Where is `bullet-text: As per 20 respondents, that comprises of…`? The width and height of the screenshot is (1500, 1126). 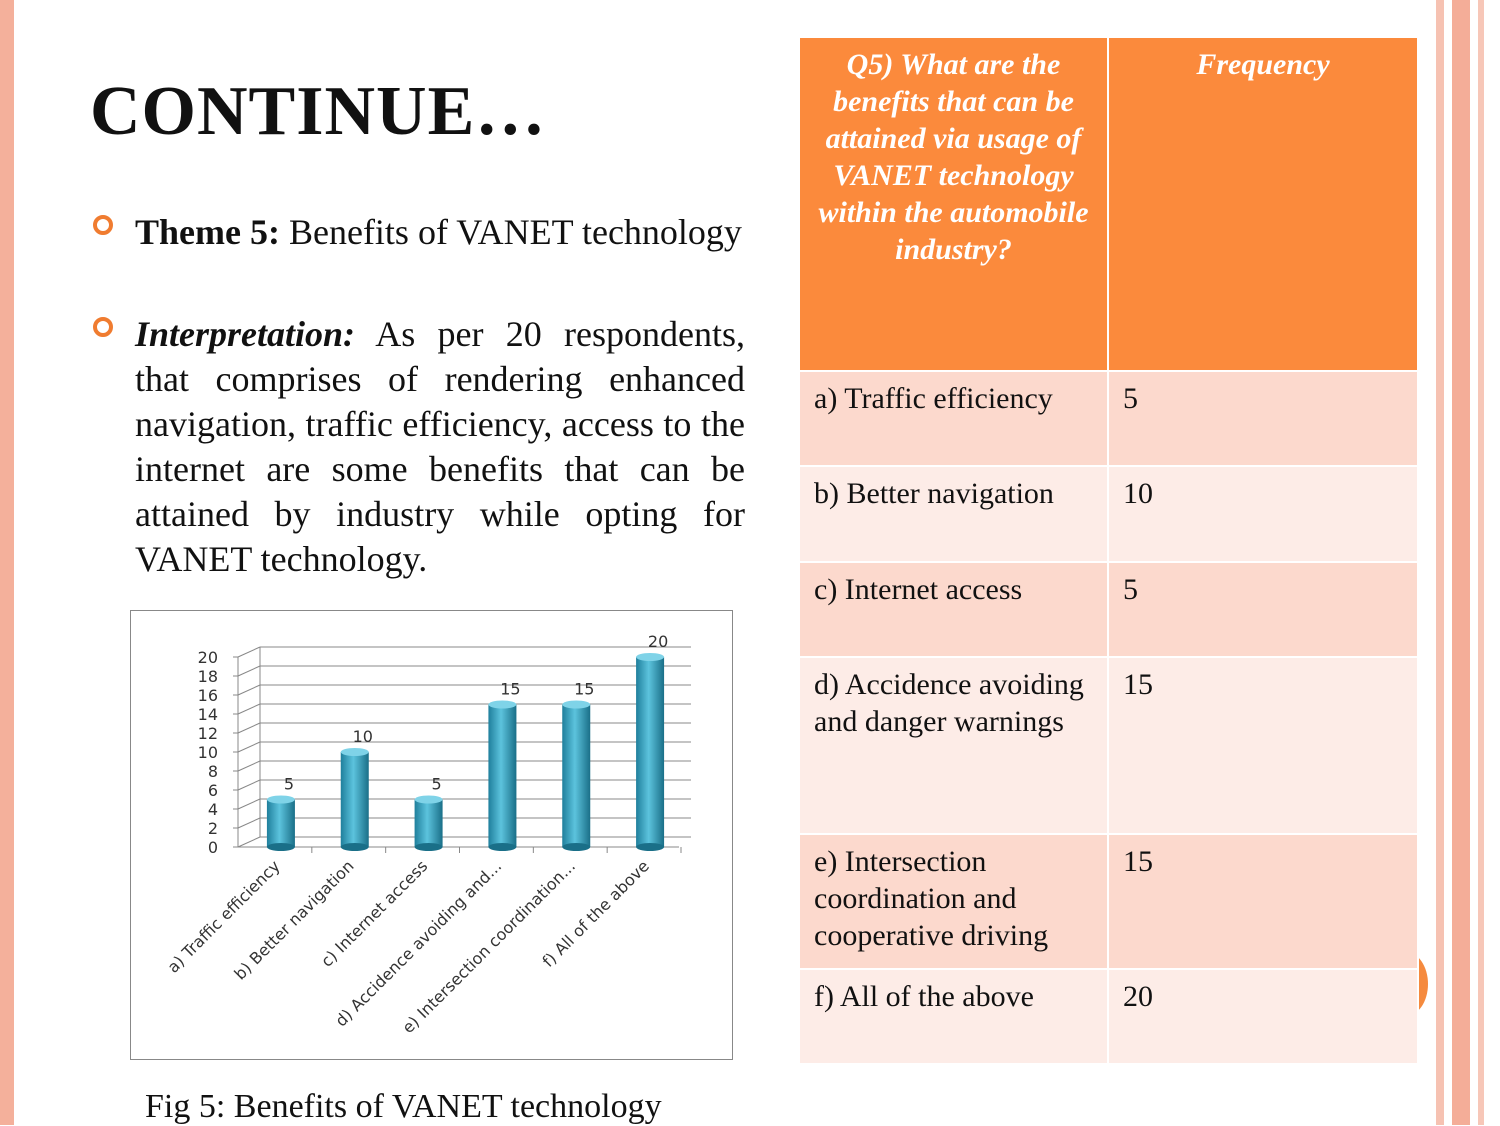
bullet-text: As per 20 respondents, that comprises of… is located at coordinates (440, 446).